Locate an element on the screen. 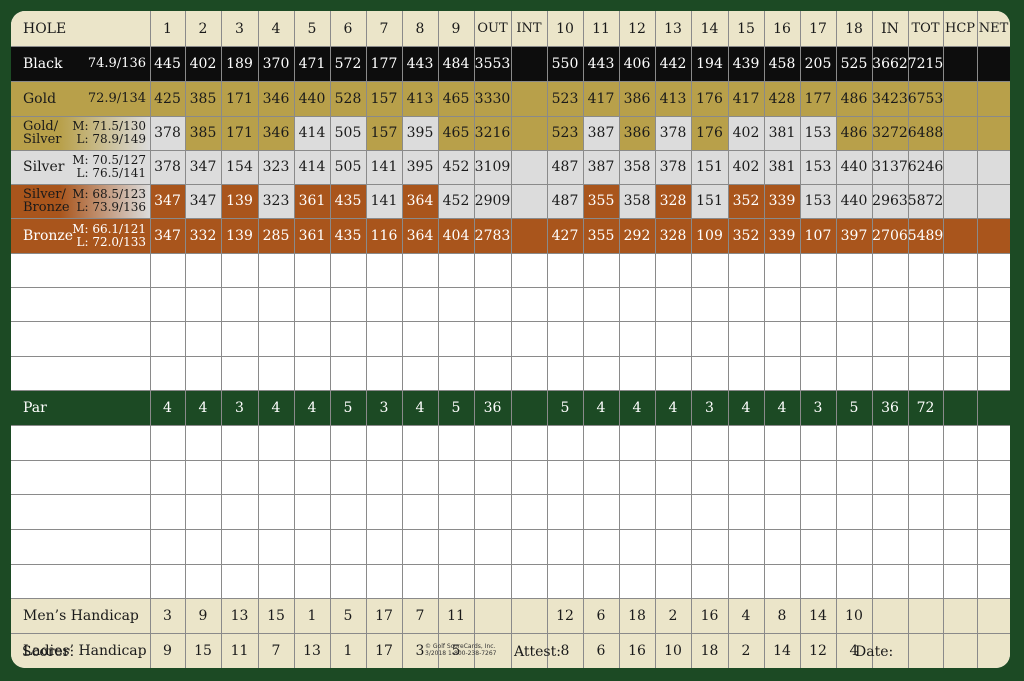 This screenshot has width=1024, height=681. date-field is located at coordinates (950, 652).